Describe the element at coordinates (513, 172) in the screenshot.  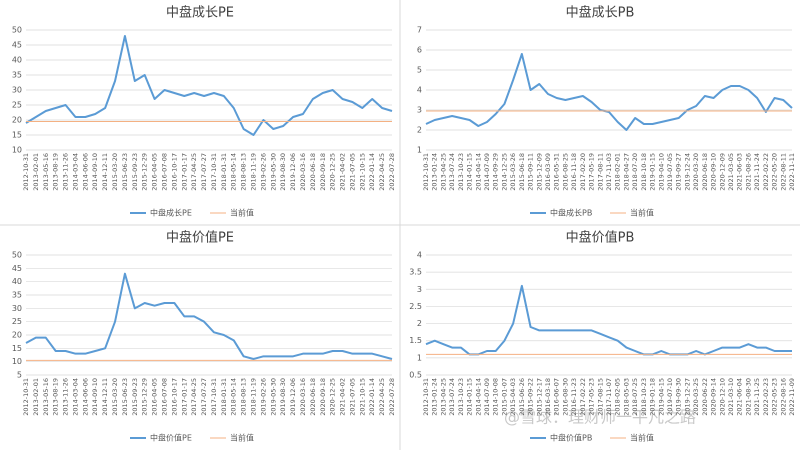
I see `x-tick-label: 2015-03-26` at that location.